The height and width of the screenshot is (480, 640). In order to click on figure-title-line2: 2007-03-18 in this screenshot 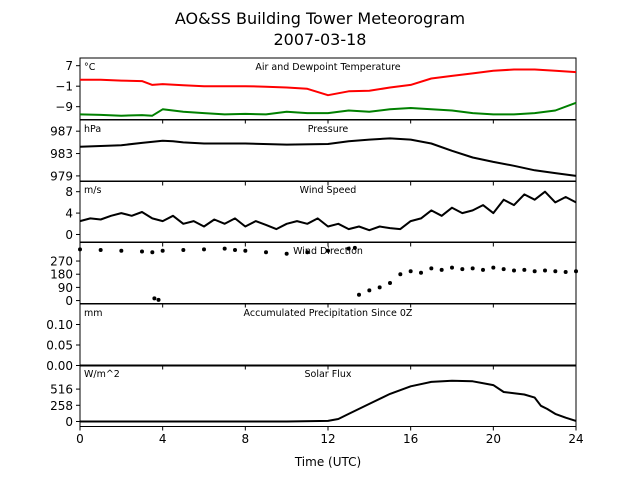, I will do `click(320, 39)`.